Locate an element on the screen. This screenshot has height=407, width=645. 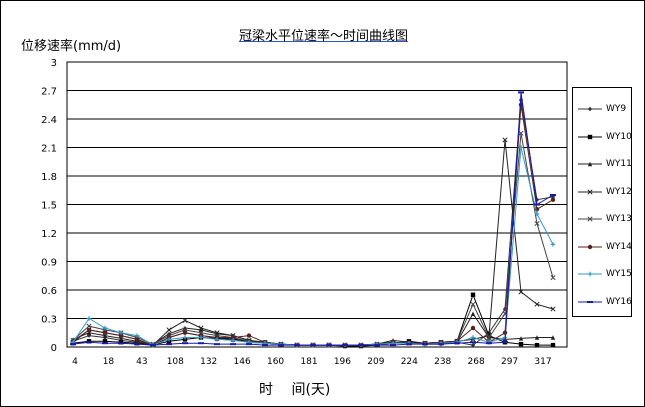
y-tick-label: 2.7 is located at coordinates (49, 92).